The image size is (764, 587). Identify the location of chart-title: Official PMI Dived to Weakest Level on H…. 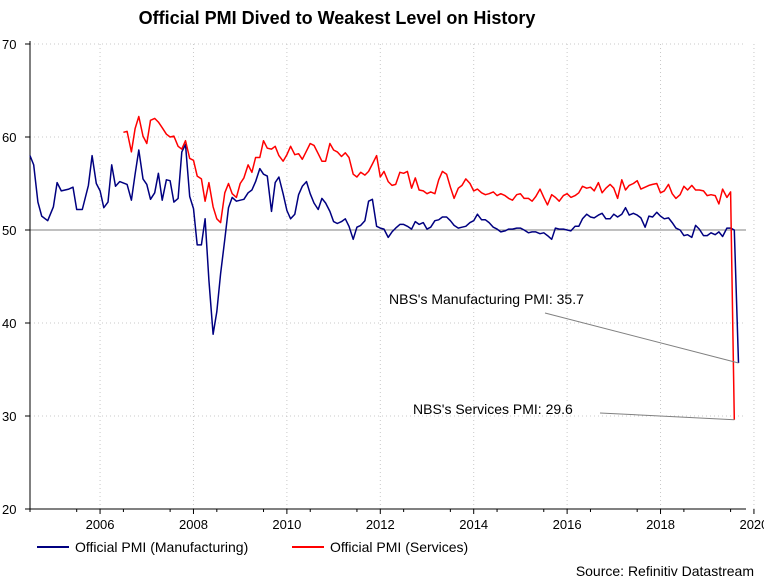
(337, 18).